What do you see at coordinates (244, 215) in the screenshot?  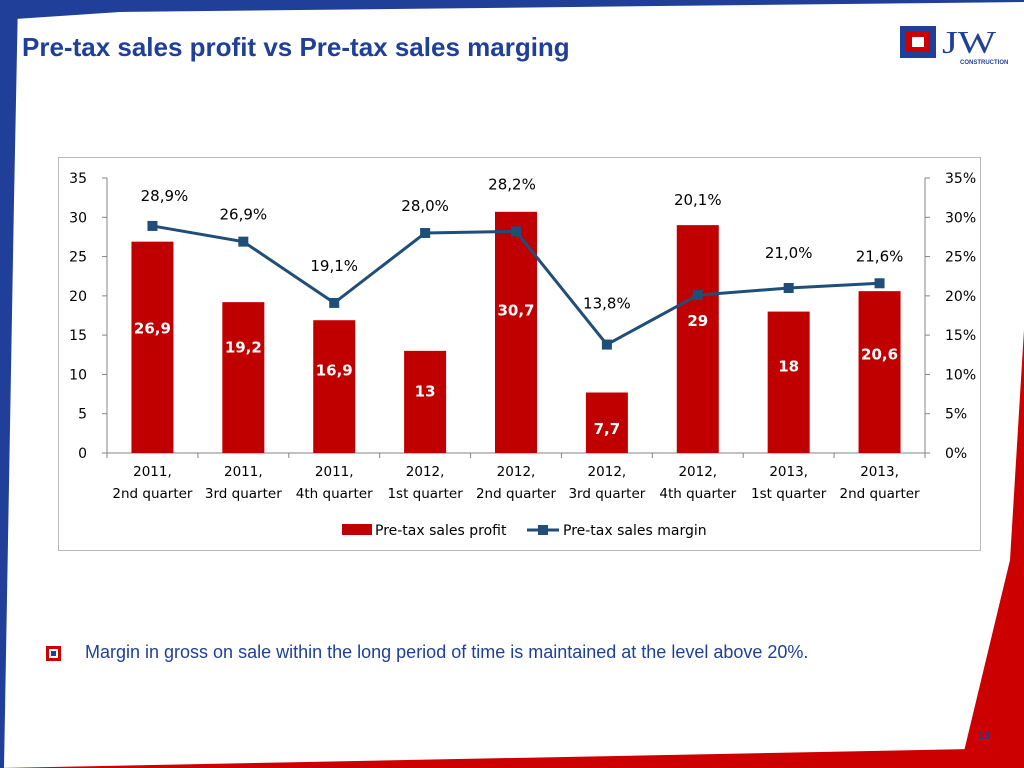 I see `margin-data-label: 26,9%` at bounding box center [244, 215].